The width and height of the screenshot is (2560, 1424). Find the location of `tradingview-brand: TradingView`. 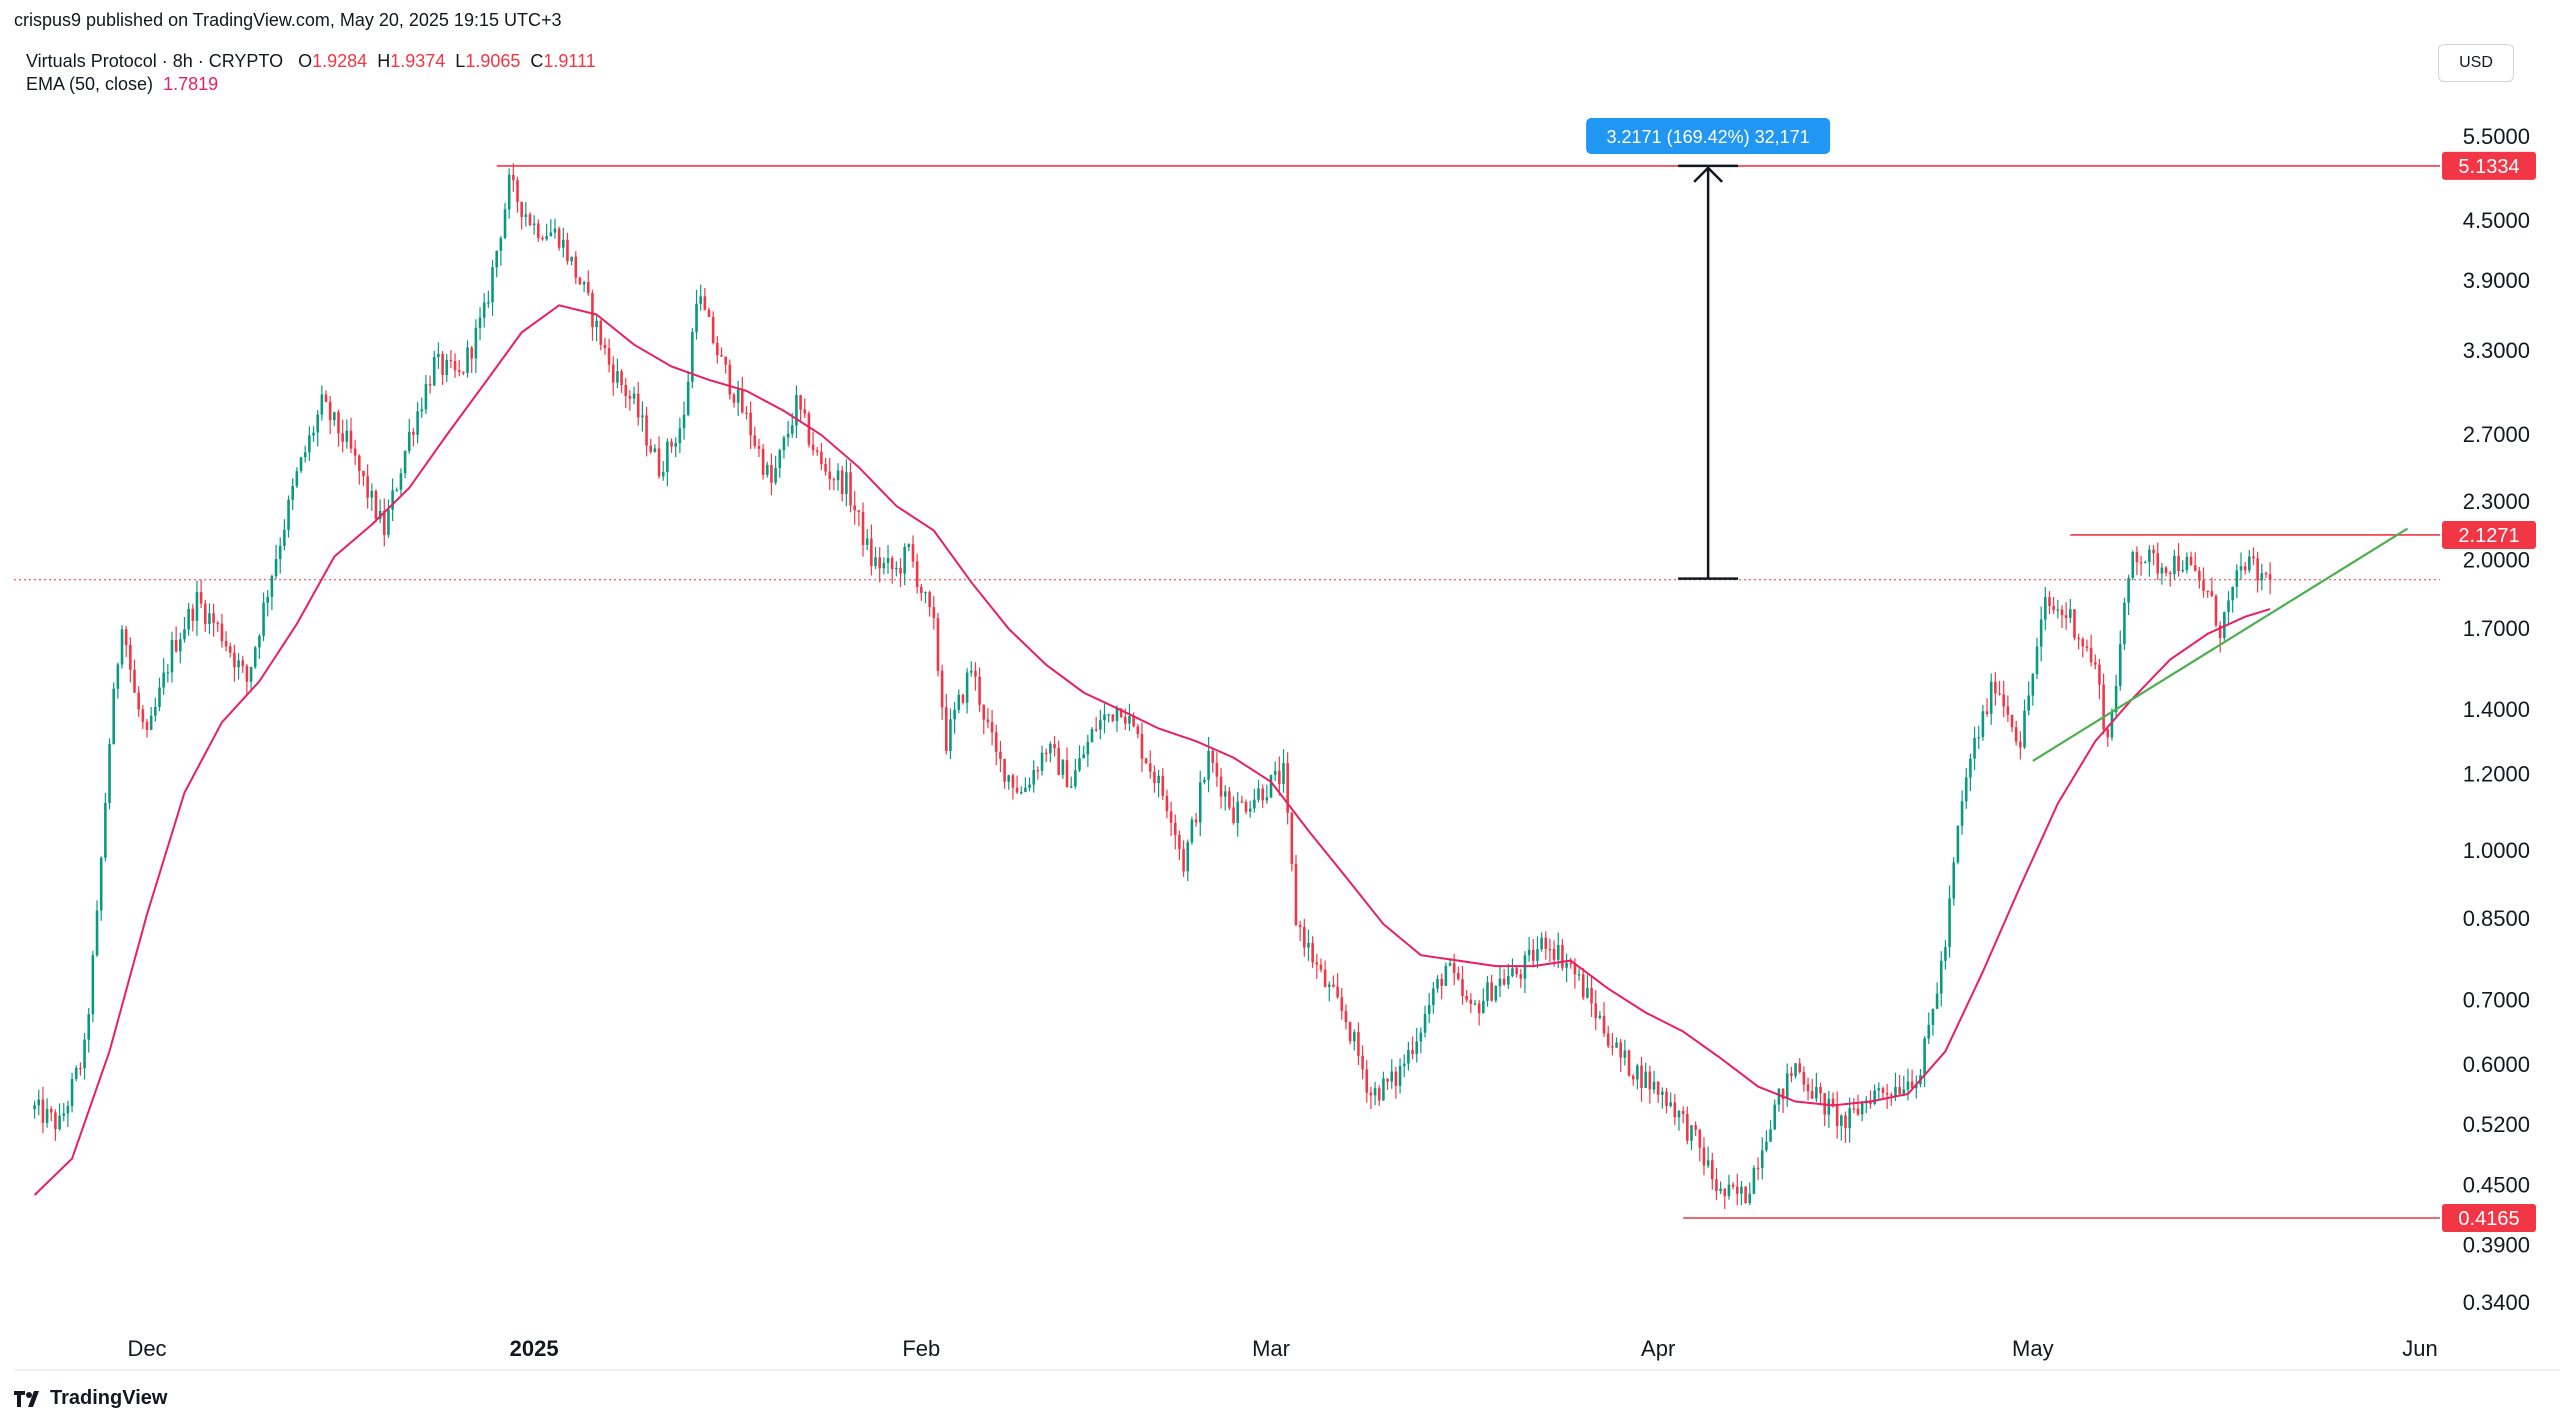

tradingview-brand: TradingView is located at coordinates (90, 1398).